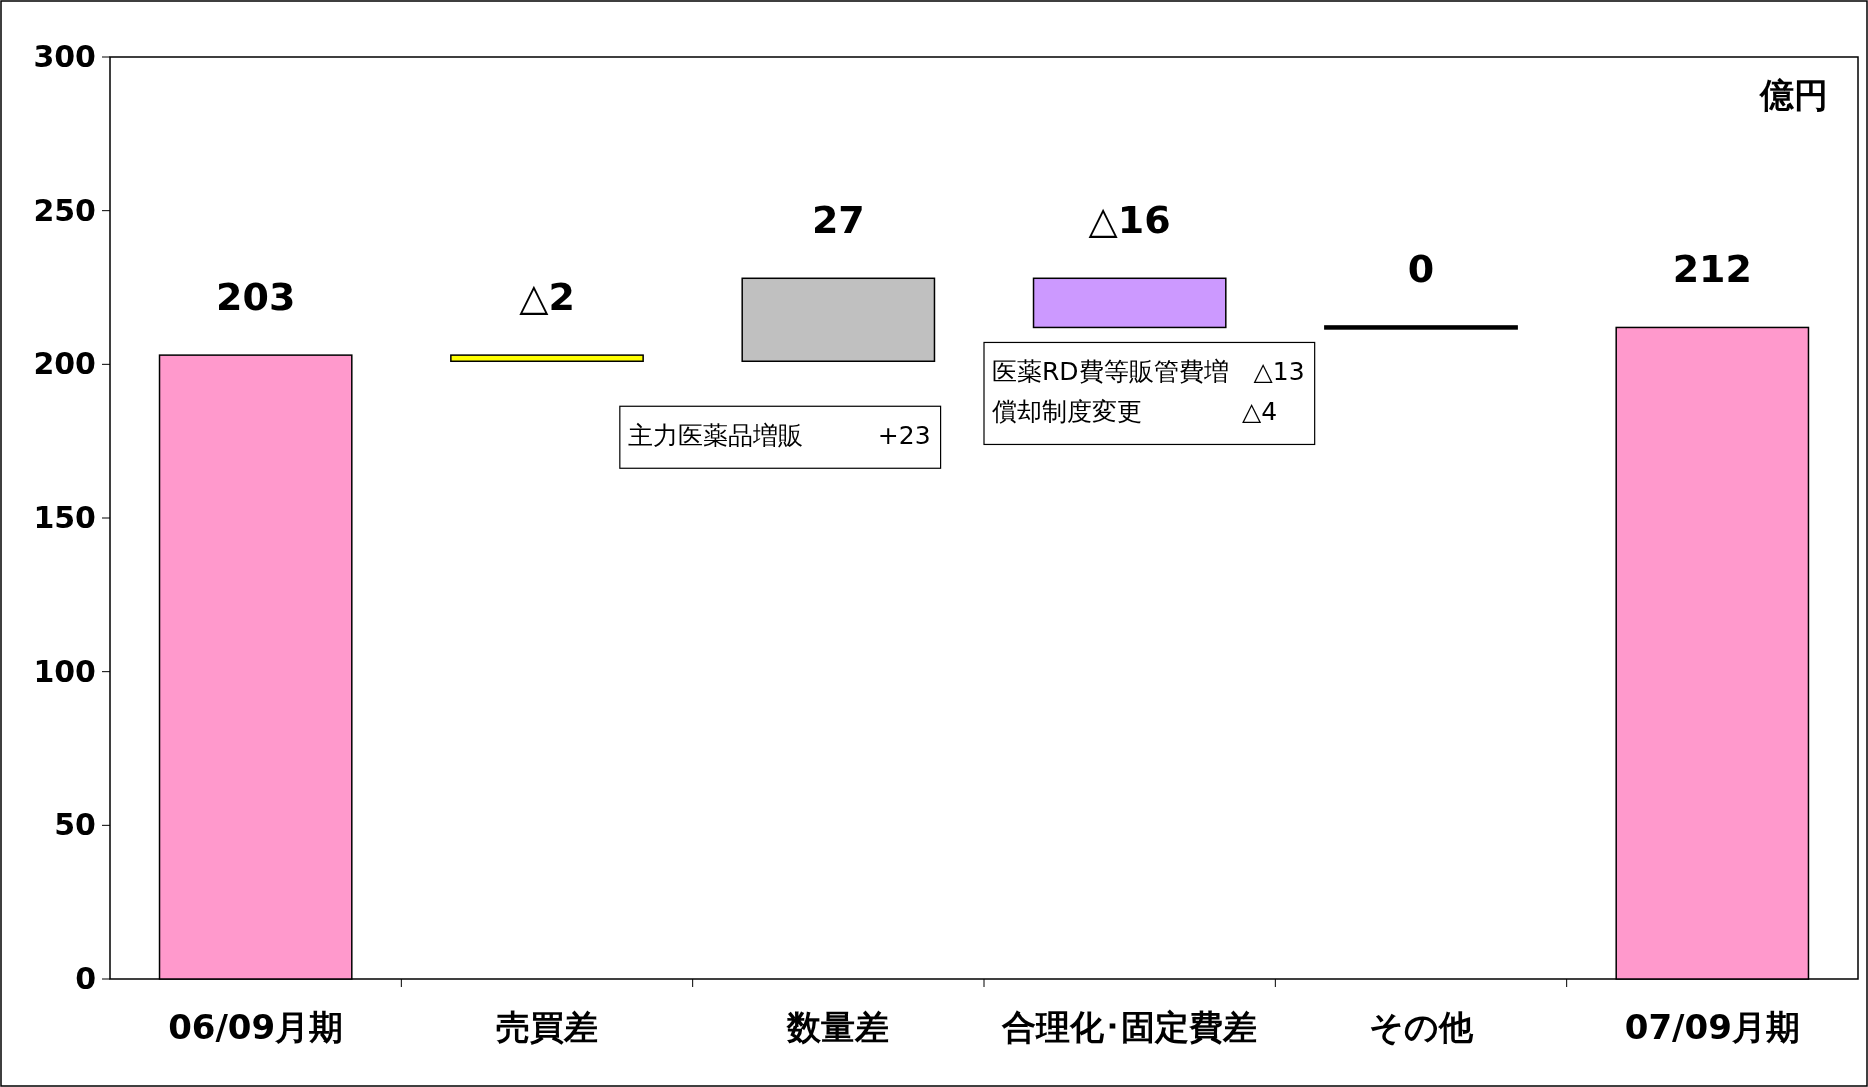  Describe the element at coordinates (547, 297) in the screenshot. I see `data-label: △2` at that location.